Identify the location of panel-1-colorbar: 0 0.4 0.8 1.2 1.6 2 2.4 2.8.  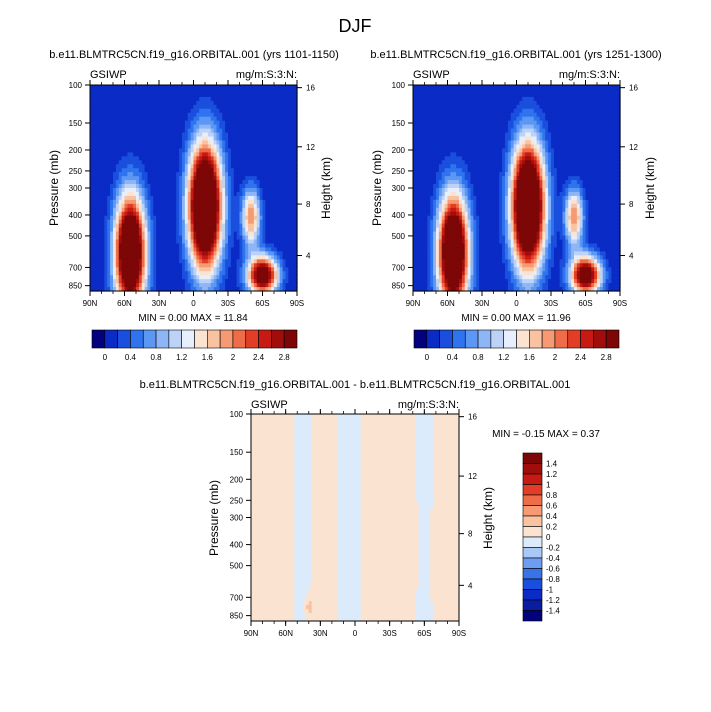
(194, 345).